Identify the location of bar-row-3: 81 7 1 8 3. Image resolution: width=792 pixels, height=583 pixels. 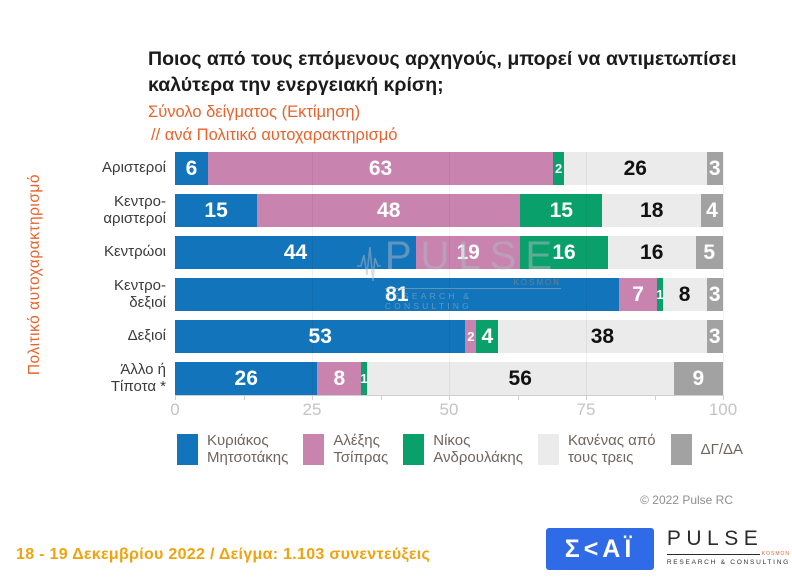
(449, 294).